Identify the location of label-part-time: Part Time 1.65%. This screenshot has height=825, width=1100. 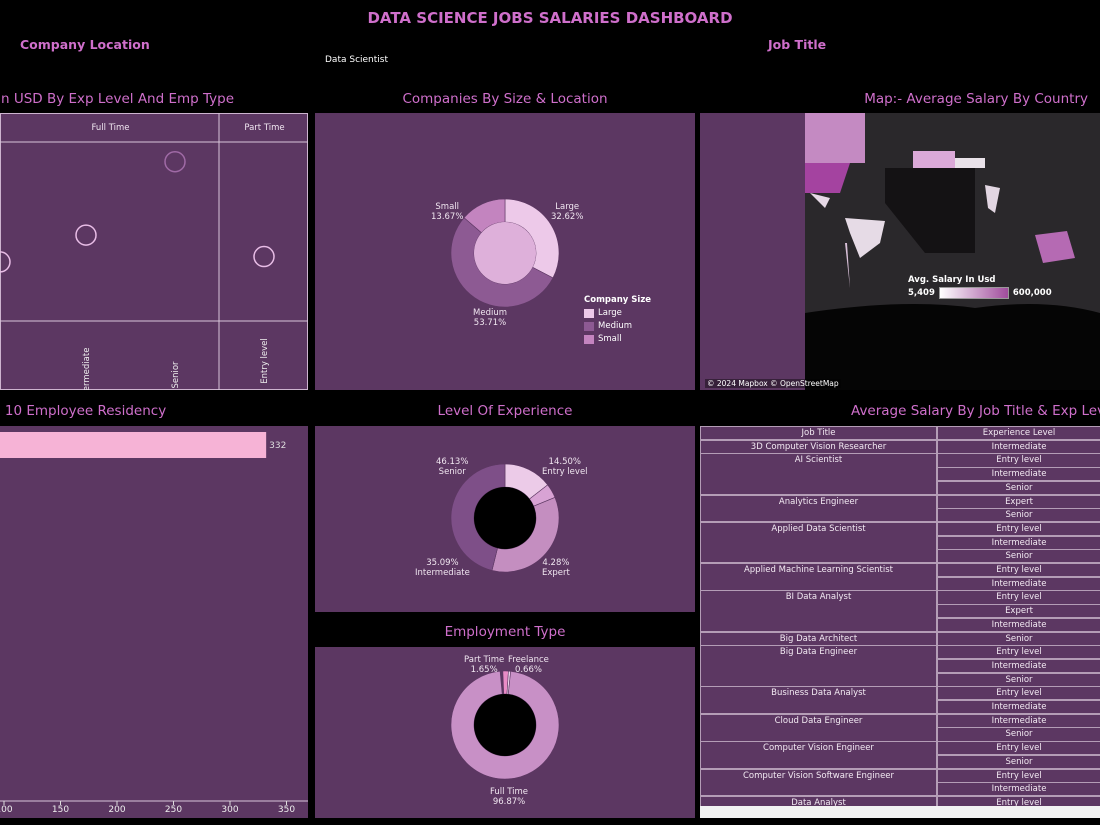
(484, 665).